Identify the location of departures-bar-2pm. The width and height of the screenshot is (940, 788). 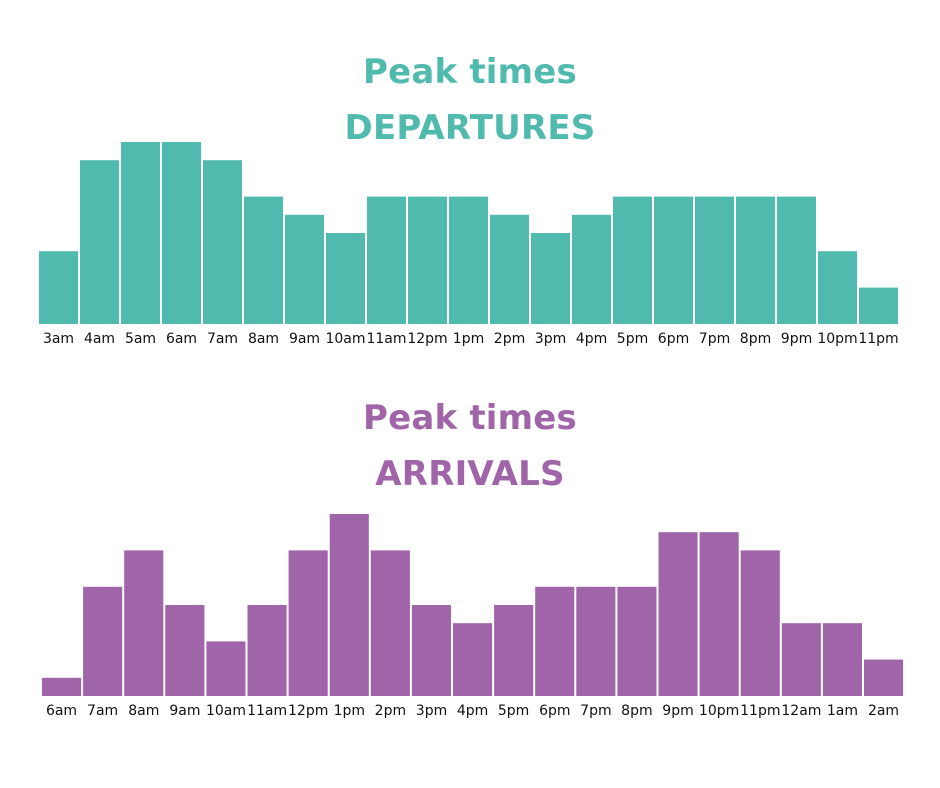
(509, 269).